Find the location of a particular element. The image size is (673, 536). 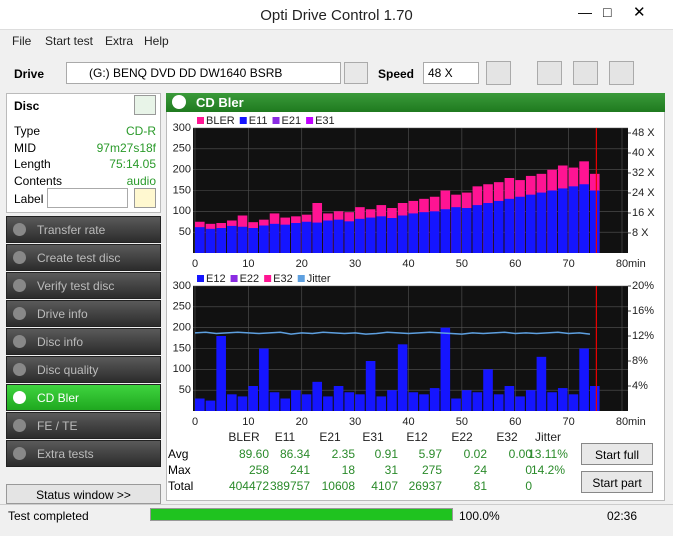

menu-item: Extra is located at coordinates (119, 41).